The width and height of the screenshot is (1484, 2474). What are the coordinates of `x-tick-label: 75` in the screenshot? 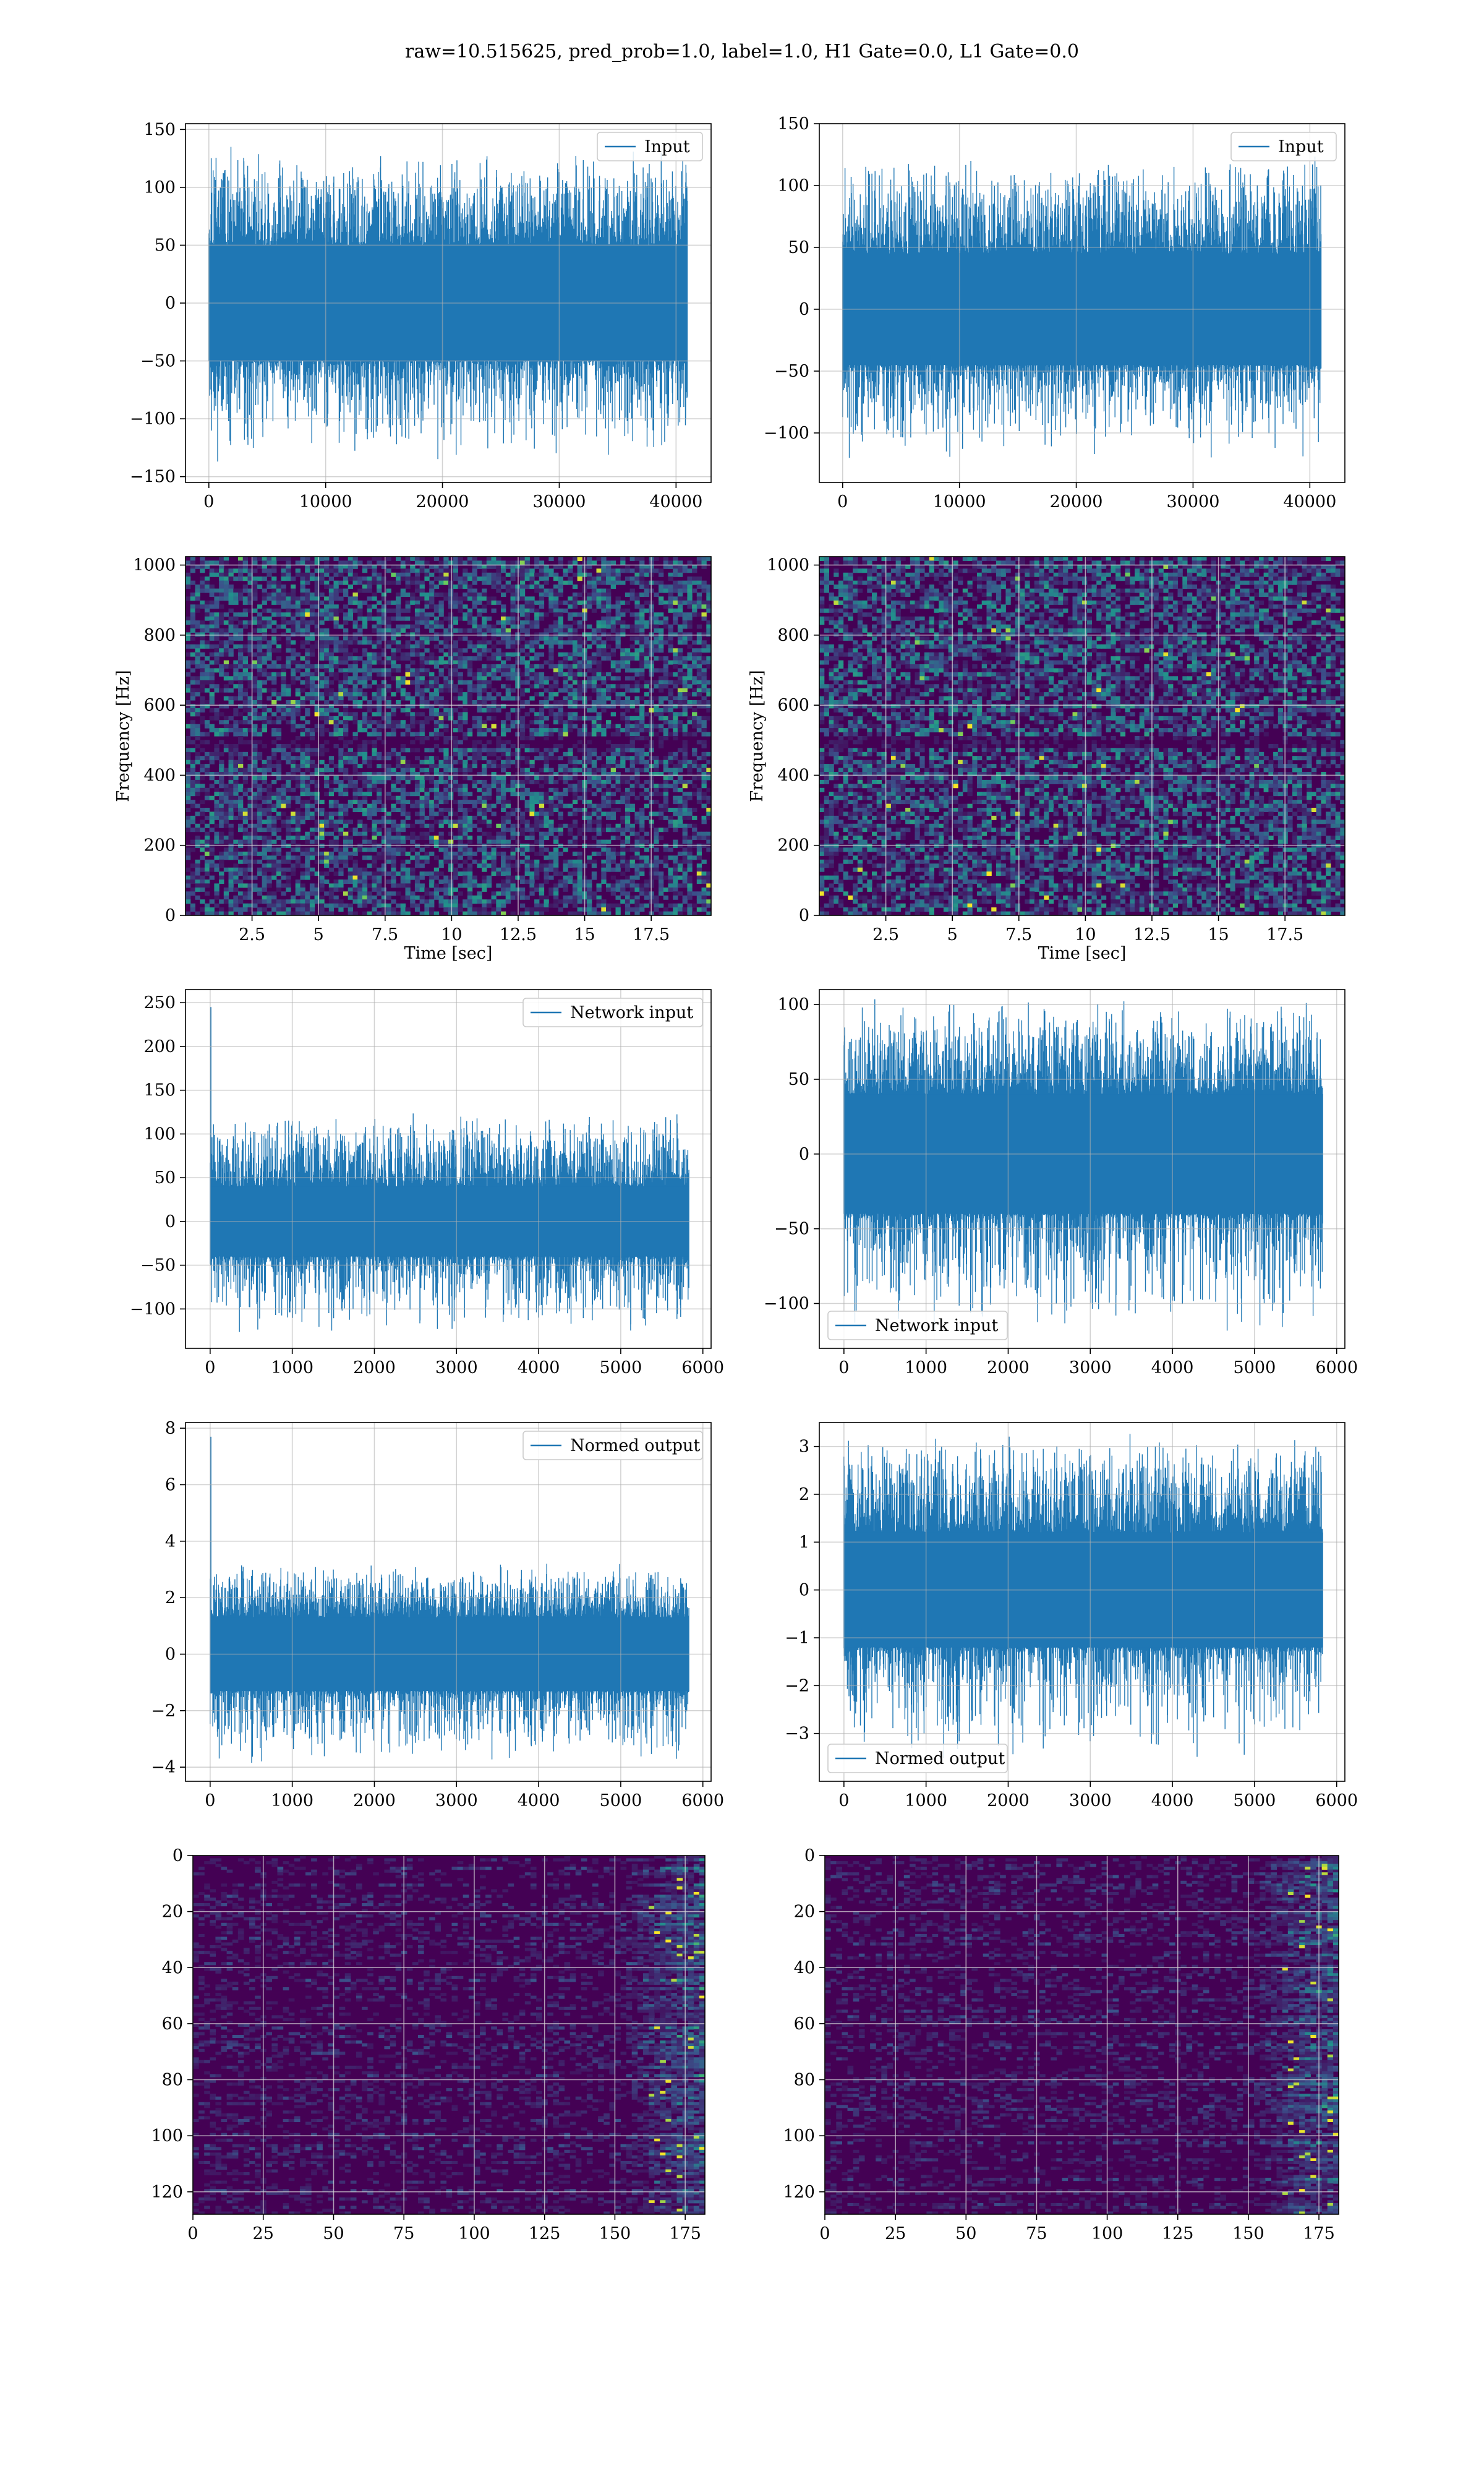 It's located at (1036, 2233).